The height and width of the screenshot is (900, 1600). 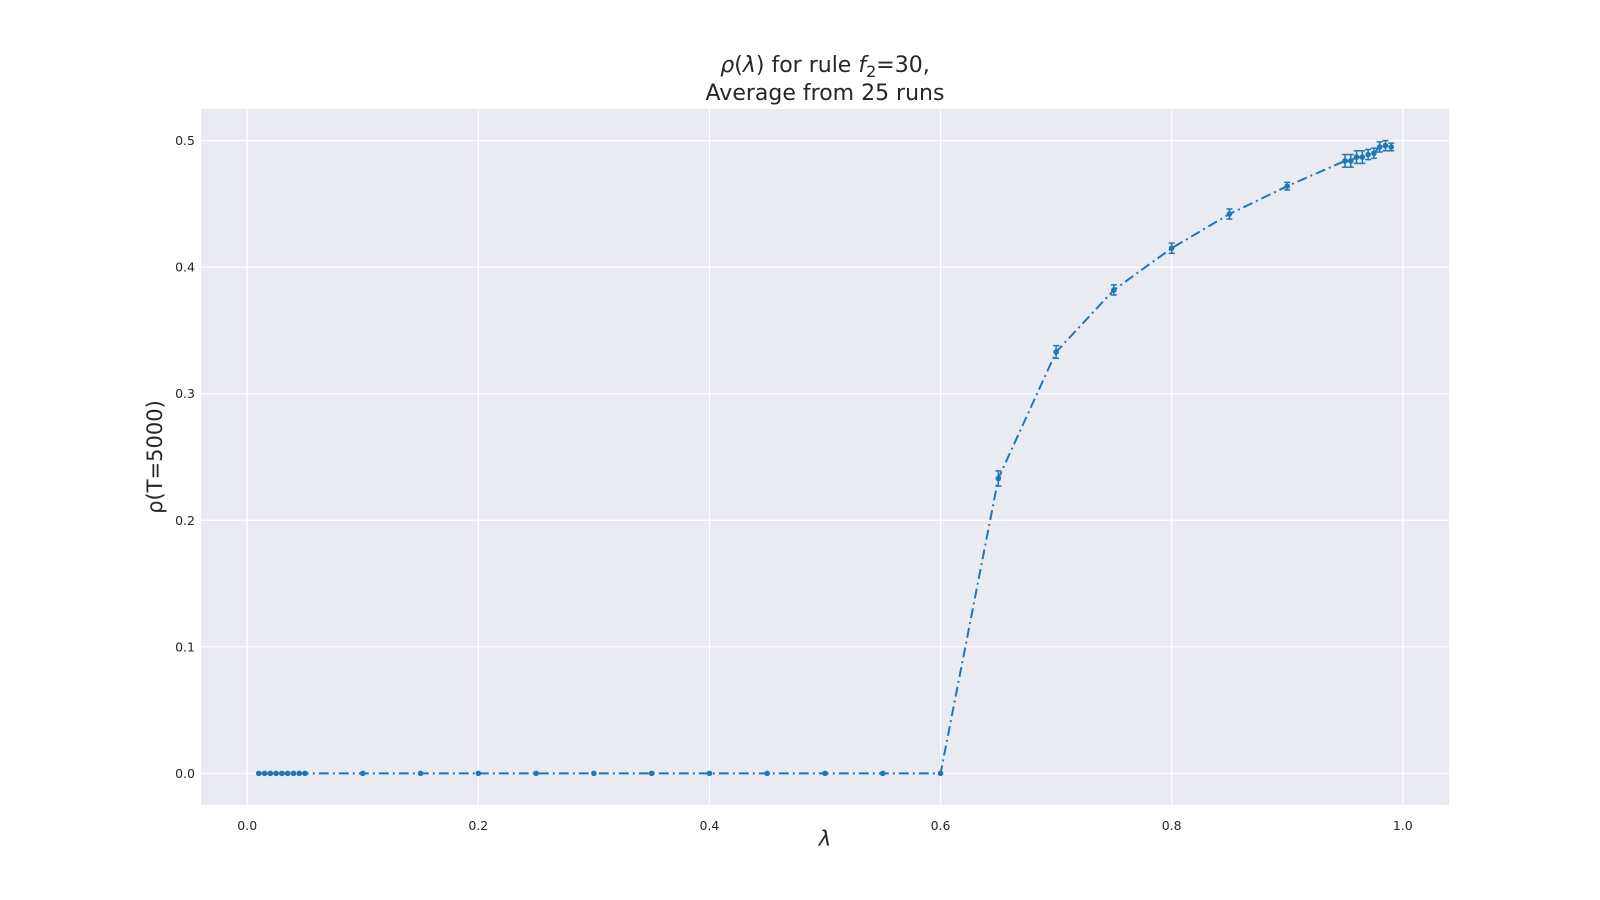 What do you see at coordinates (941, 825) in the screenshot?
I see `x-tick-label: 0.6` at bounding box center [941, 825].